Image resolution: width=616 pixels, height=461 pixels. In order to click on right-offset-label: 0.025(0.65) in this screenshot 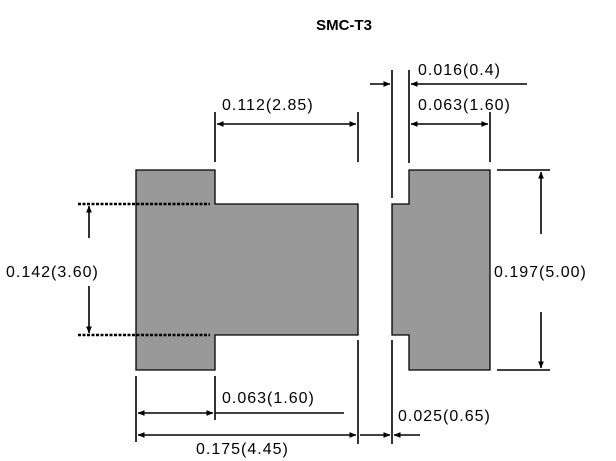, I will do `click(444, 416)`.